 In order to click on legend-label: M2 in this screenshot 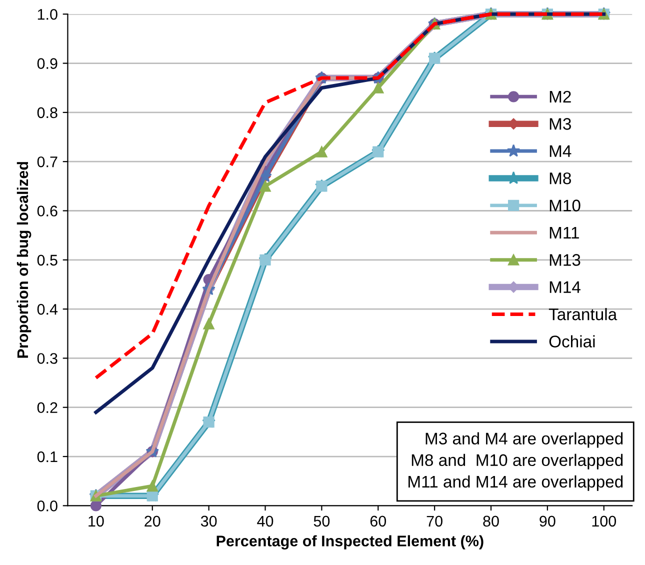, I will do `click(560, 96)`.